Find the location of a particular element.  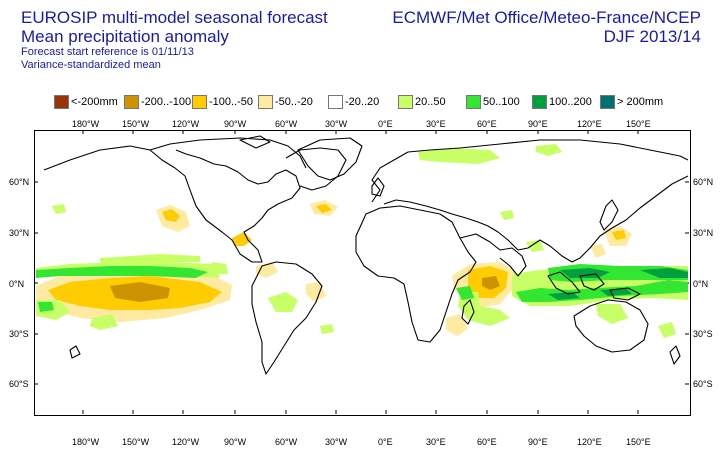

indonesia-coast is located at coordinates (564, 283).